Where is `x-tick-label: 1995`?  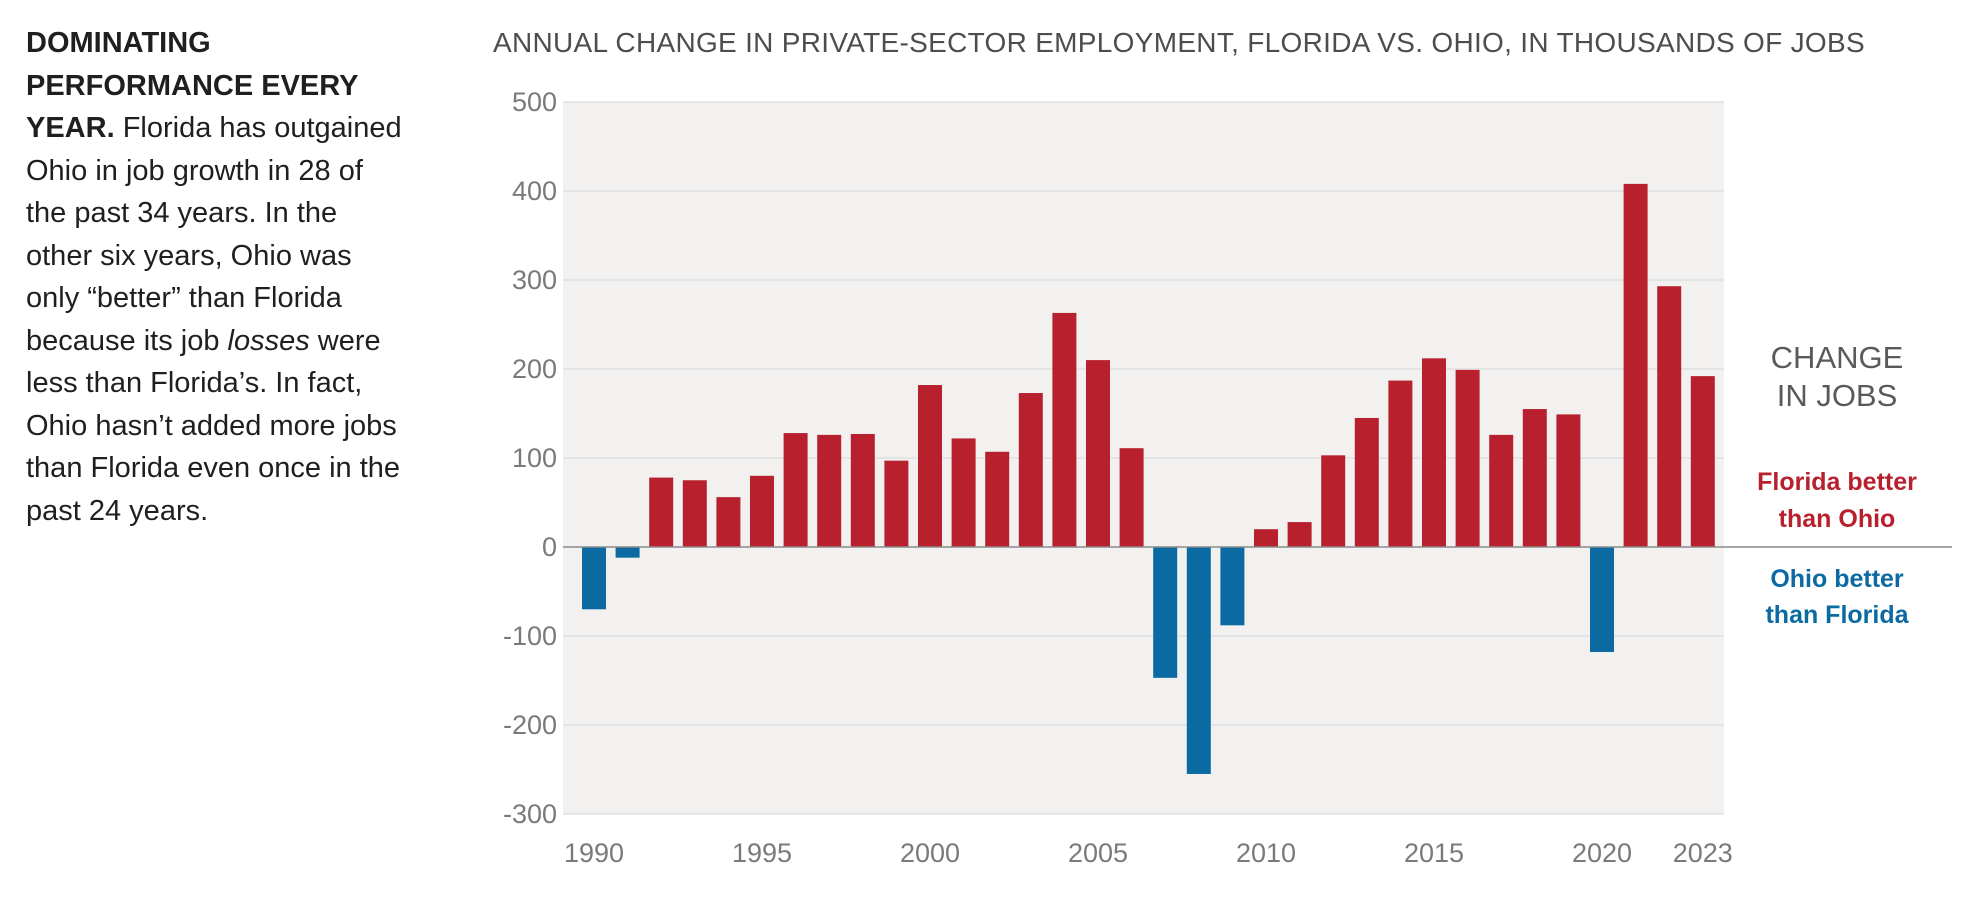 x-tick-label: 1995 is located at coordinates (762, 853).